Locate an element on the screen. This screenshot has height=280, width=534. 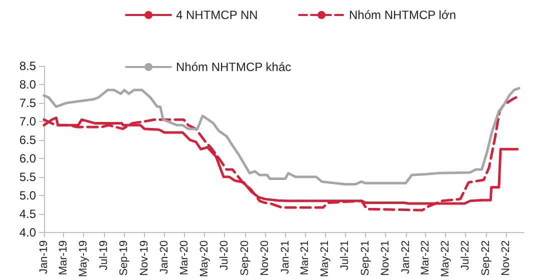
legend-label: Nhóm NHTMCP khác is located at coordinates (234, 67).